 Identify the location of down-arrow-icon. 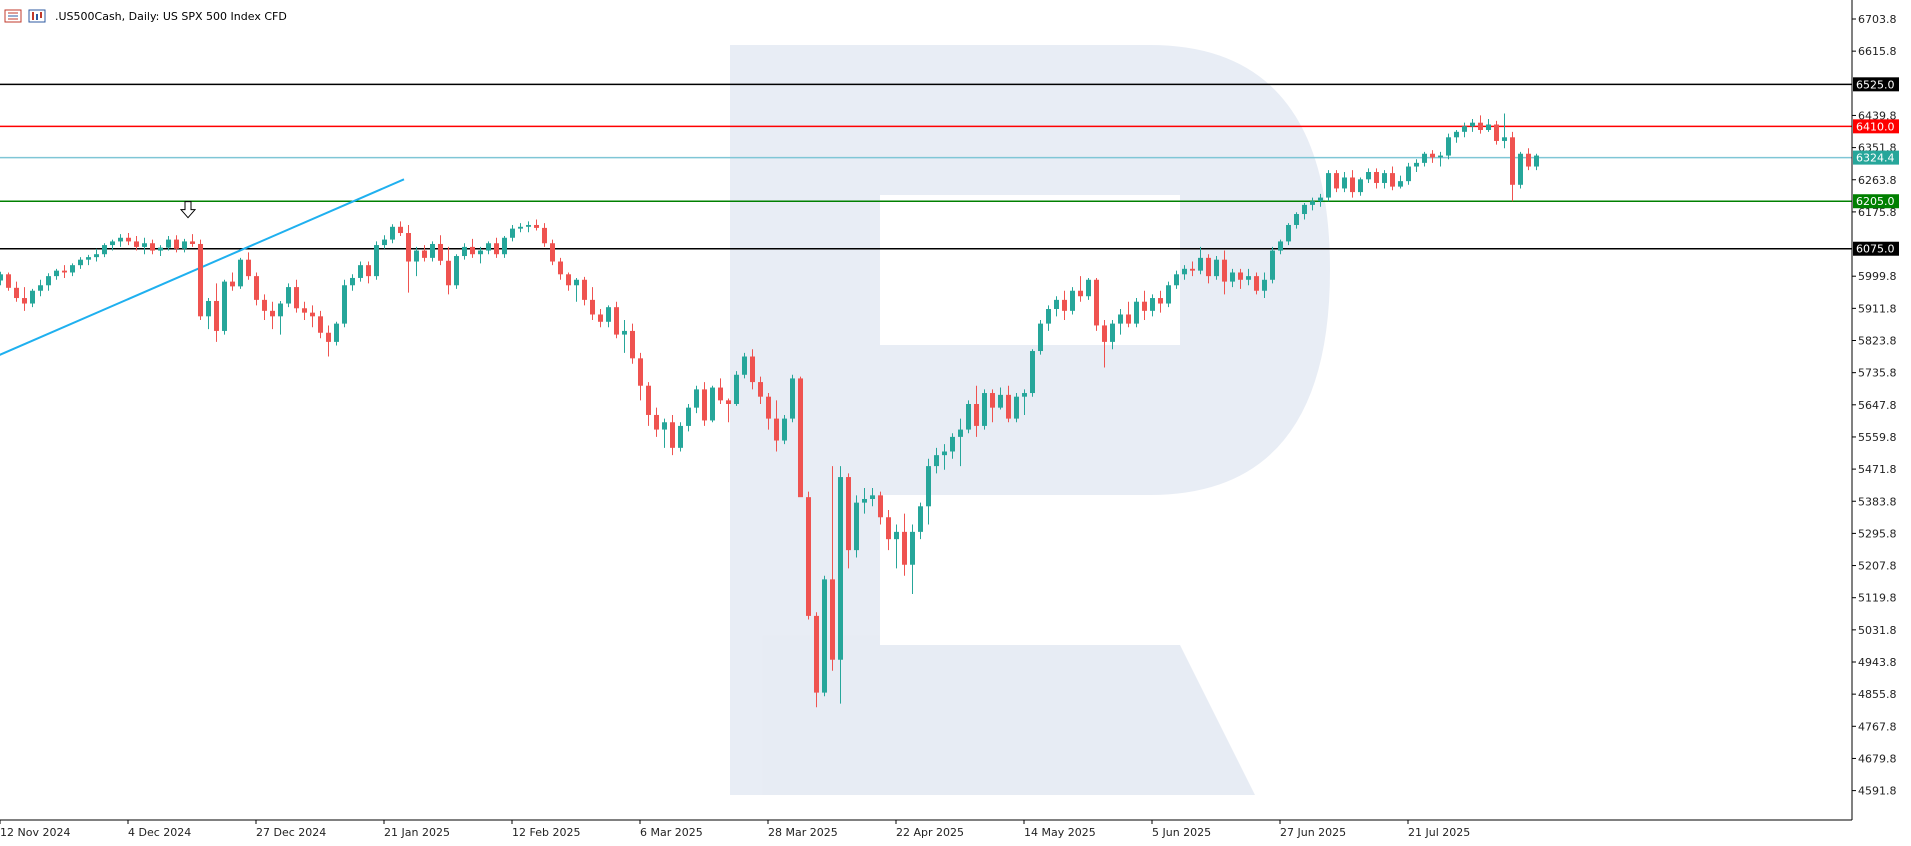
(188, 210).